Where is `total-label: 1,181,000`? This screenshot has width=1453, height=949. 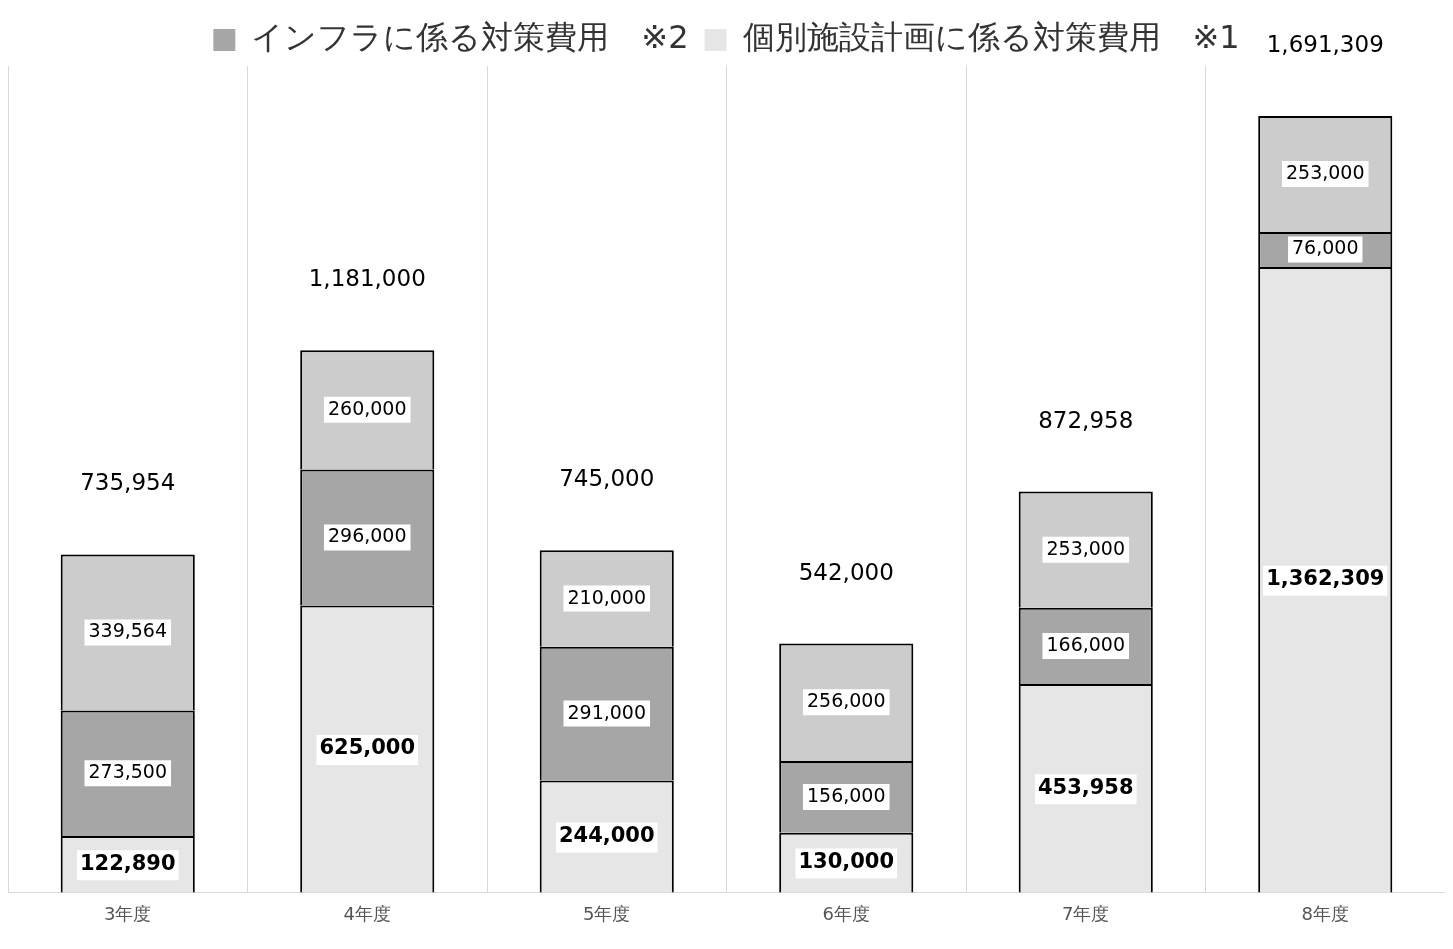
total-label: 1,181,000 is located at coordinates (367, 278).